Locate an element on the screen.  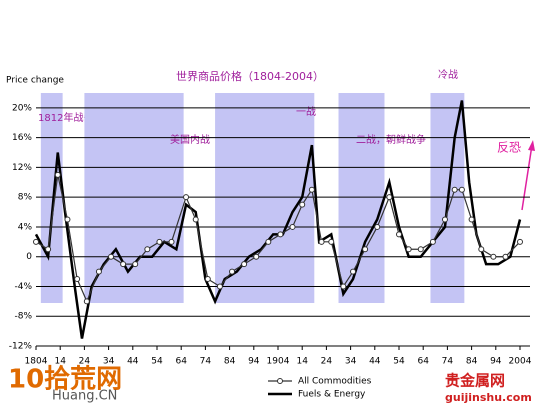
watermark: 贵金属网 is located at coordinates (475, 381).